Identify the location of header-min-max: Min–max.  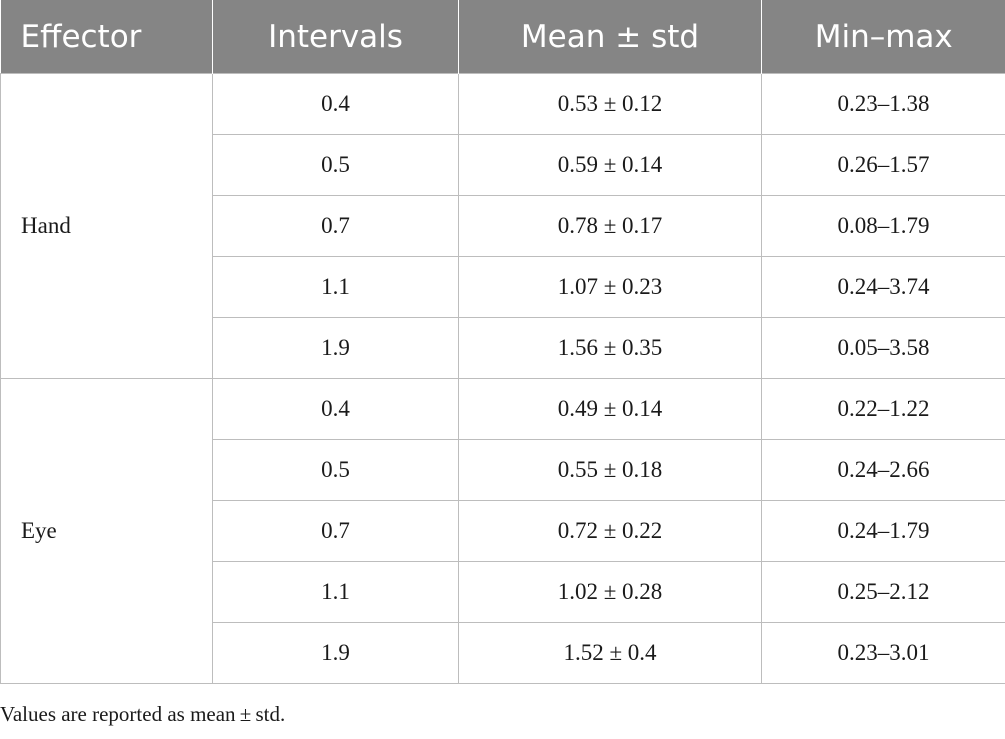
(883, 37).